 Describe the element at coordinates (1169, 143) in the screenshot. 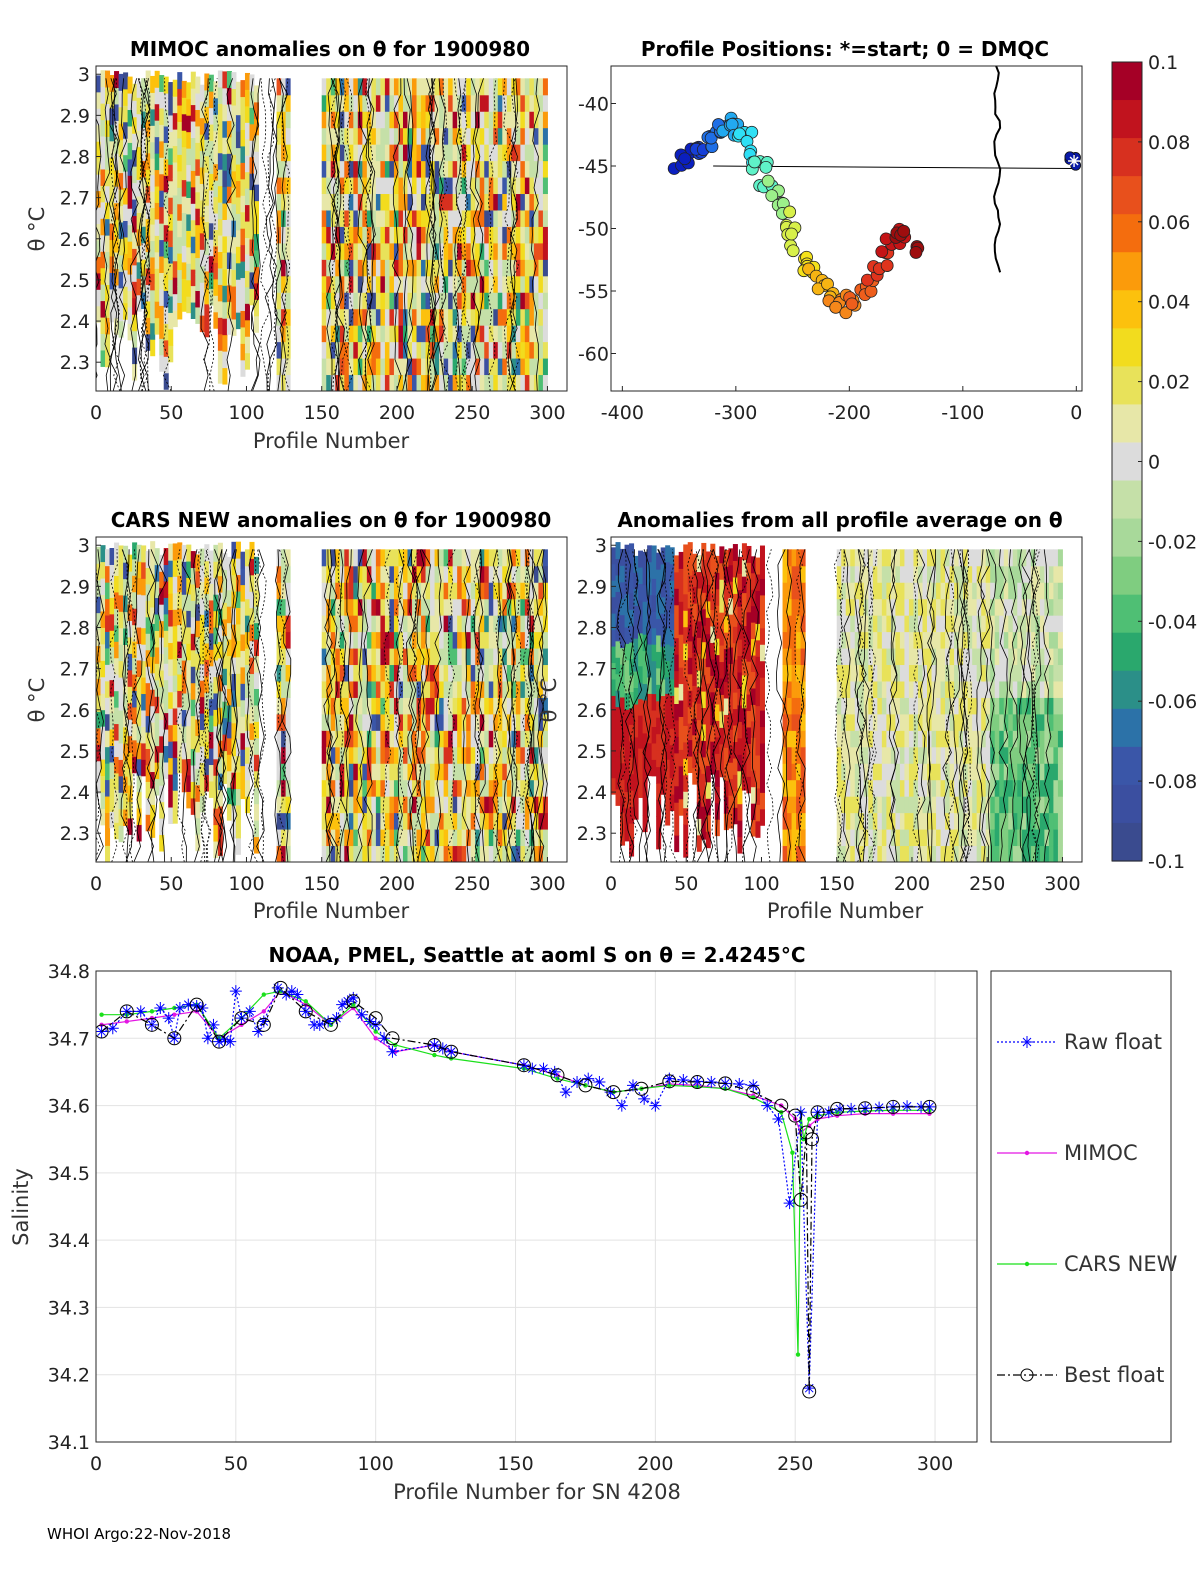

I see `colorbar-tick-label: 0.08` at that location.